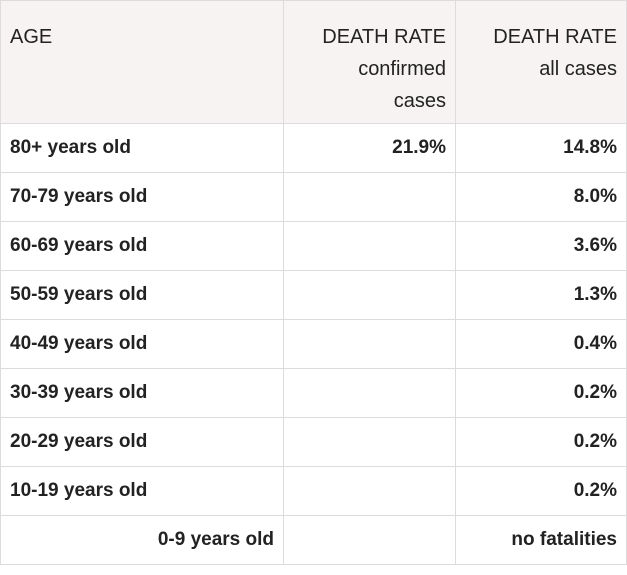  What do you see at coordinates (541, 148) in the screenshot?
I see `rate-cell: 14.8%` at bounding box center [541, 148].